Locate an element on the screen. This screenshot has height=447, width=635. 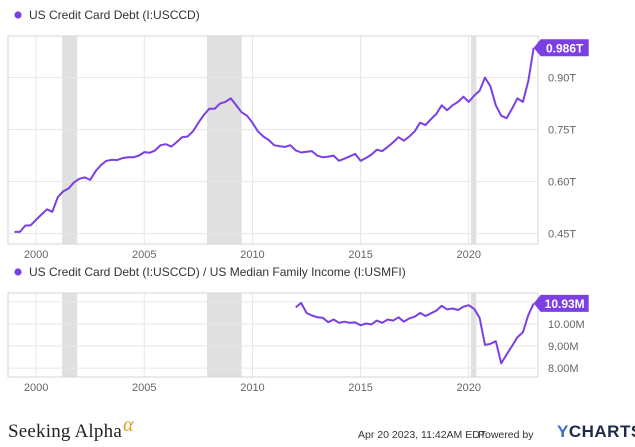
ycharts-logo-y: Y is located at coordinates (563, 431).